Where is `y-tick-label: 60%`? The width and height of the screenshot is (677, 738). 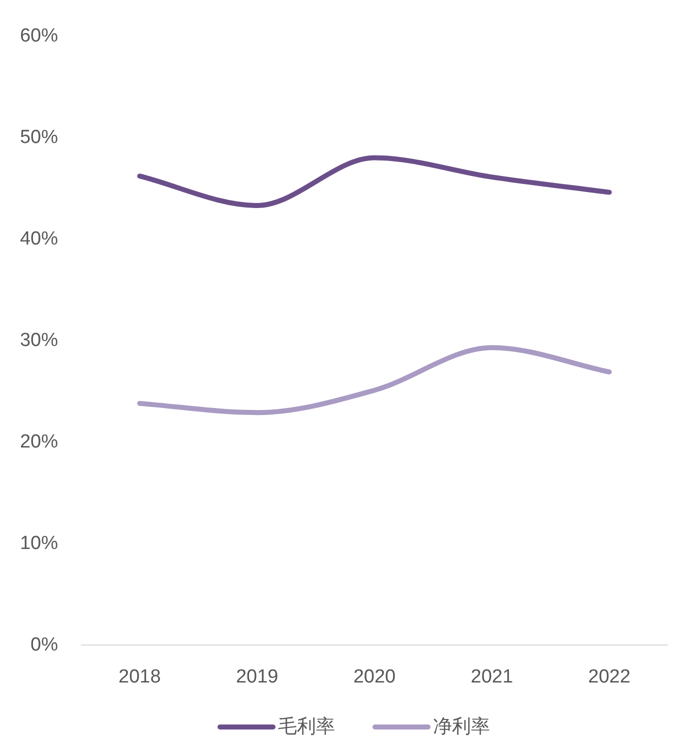 y-tick-label: 60% is located at coordinates (39, 36).